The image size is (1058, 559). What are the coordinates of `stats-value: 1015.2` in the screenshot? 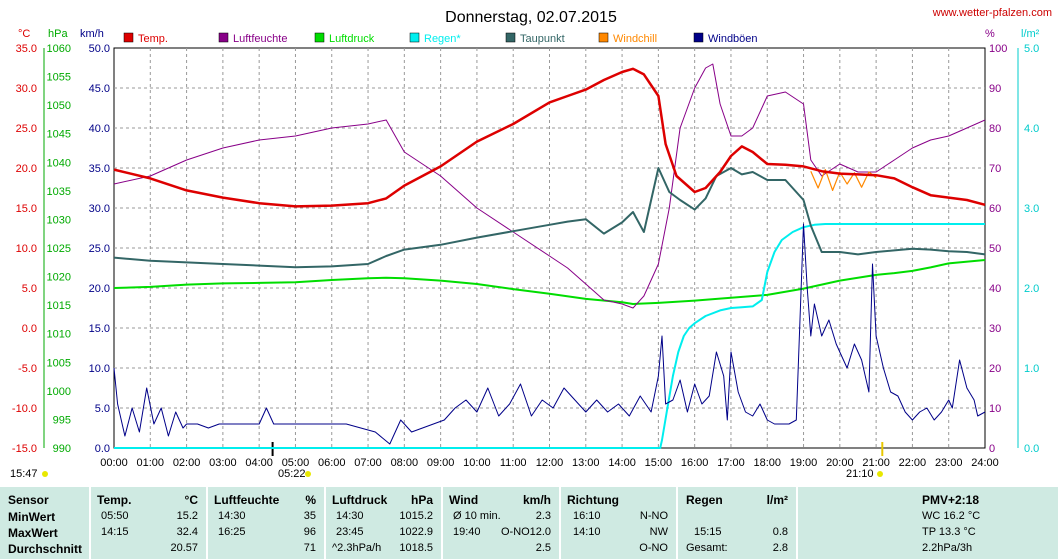 It's located at (416, 516).